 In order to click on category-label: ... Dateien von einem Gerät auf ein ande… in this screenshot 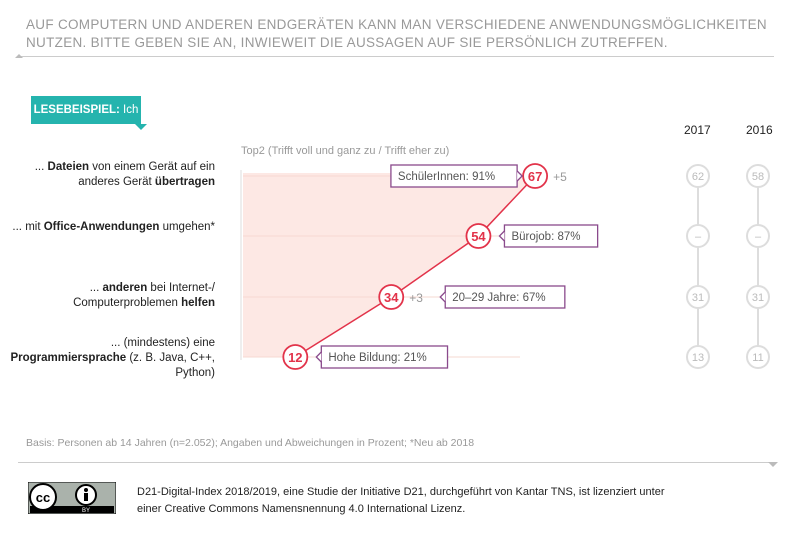, I will do `click(124, 174)`.